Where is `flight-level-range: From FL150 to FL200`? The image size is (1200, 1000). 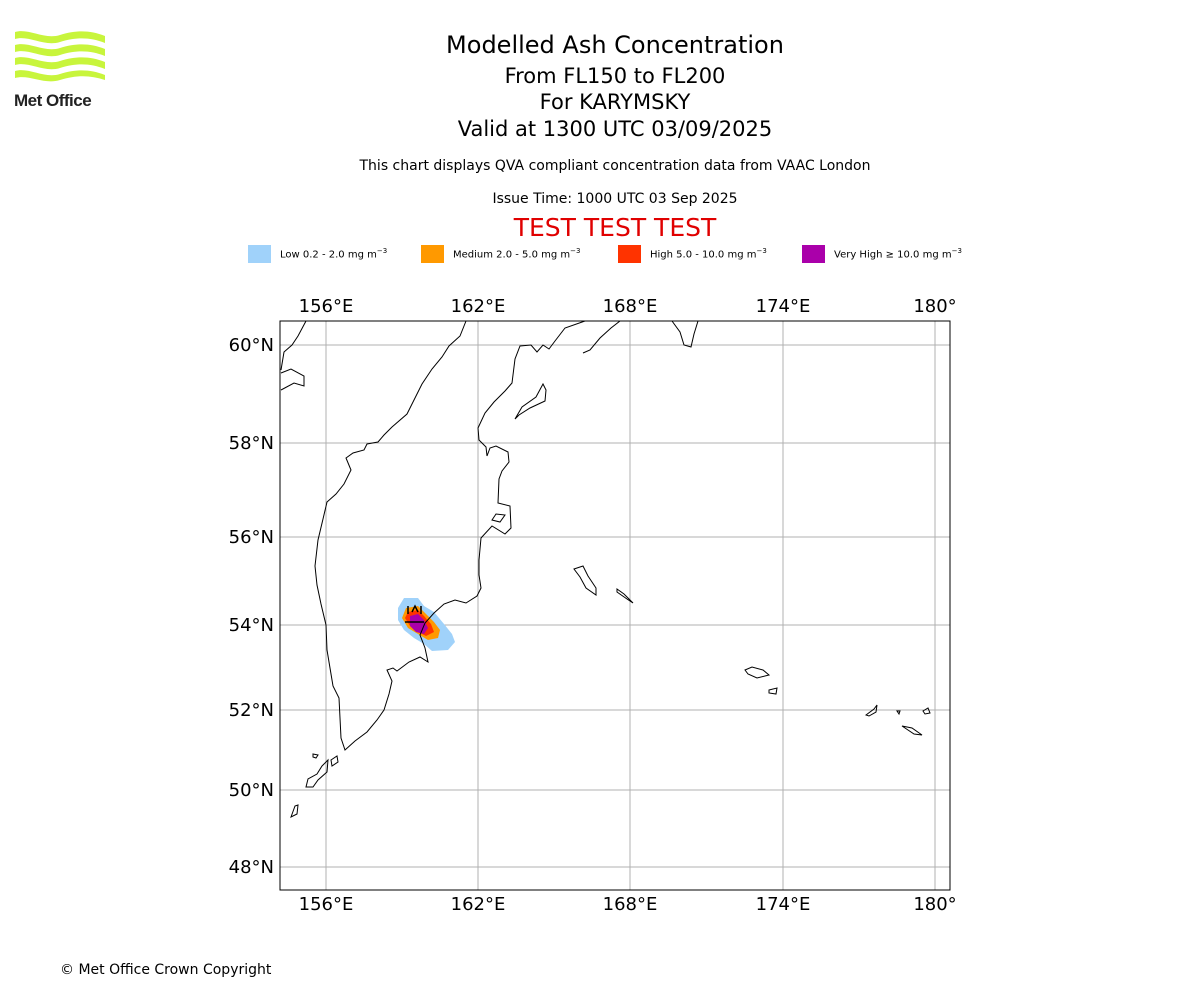
flight-level-range: From FL150 to FL200 is located at coordinates (615, 76).